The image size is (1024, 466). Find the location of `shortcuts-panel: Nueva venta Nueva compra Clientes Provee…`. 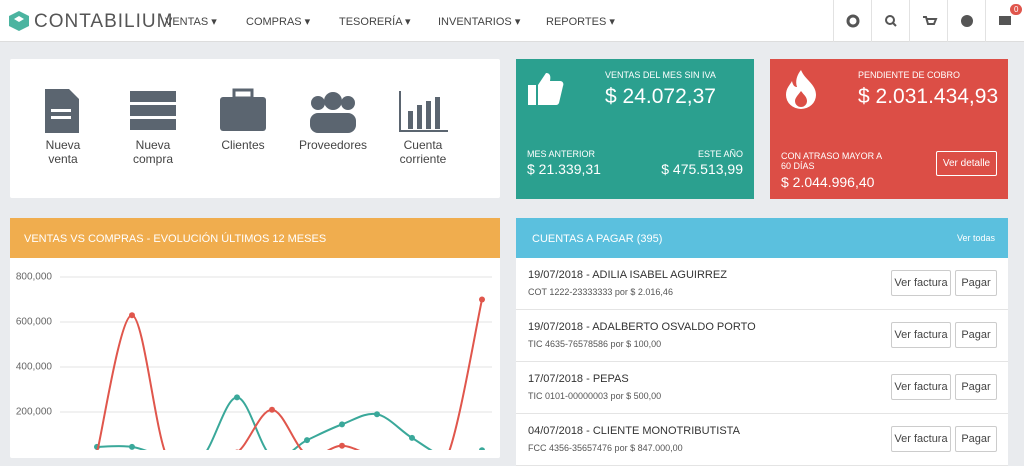

shortcuts-panel: Nueva venta Nueva compra Clientes Provee… is located at coordinates (255, 128).